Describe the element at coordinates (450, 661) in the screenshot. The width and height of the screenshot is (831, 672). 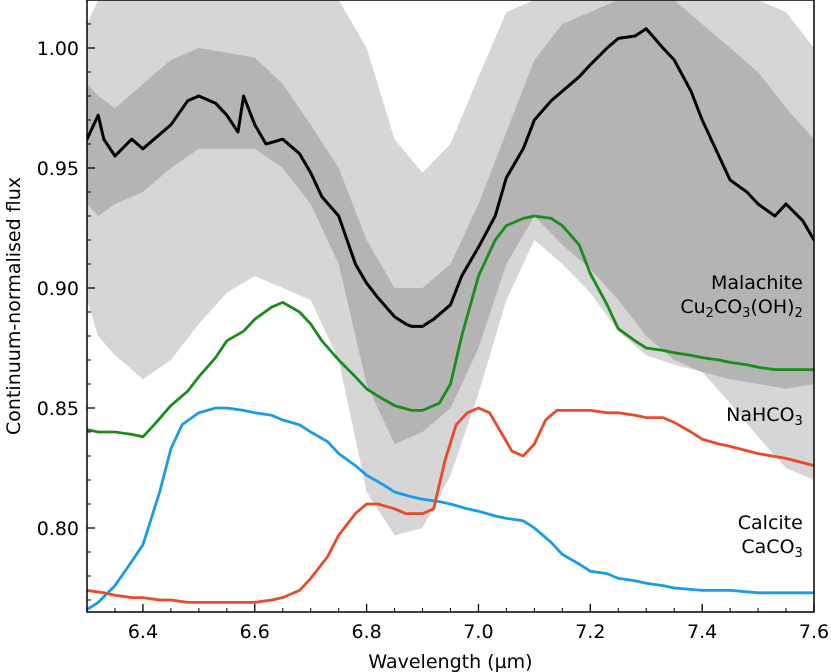
I see `x-axis-label: Wavelength (µm)` at that location.